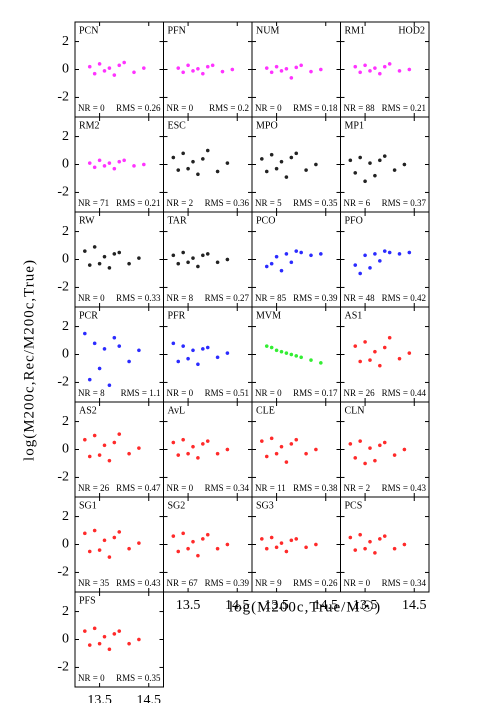 This screenshot has height=703, width=479. Describe the element at coordinates (178, 220) in the screenshot. I see `panel-title: TAR` at that location.